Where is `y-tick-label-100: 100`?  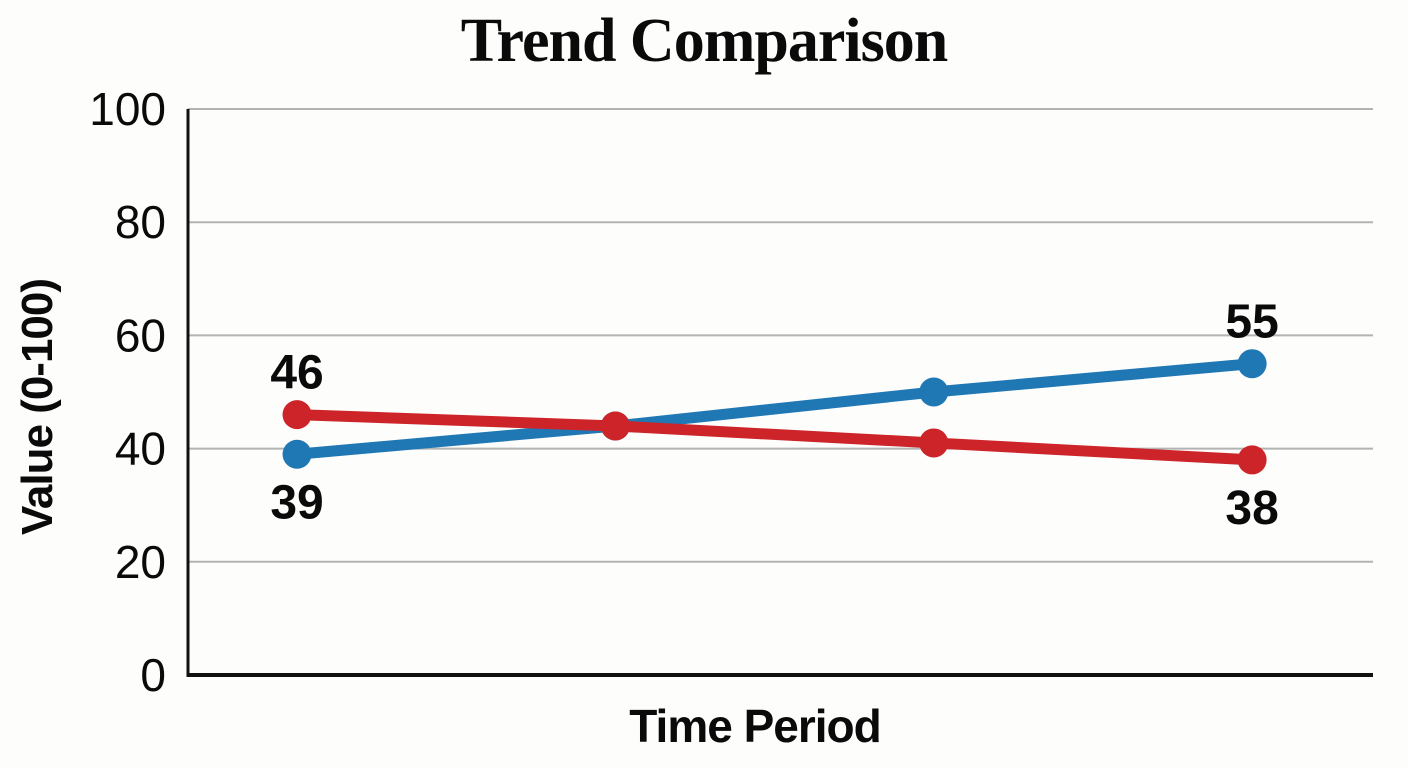
y-tick-label-100: 100 is located at coordinates (127, 109).